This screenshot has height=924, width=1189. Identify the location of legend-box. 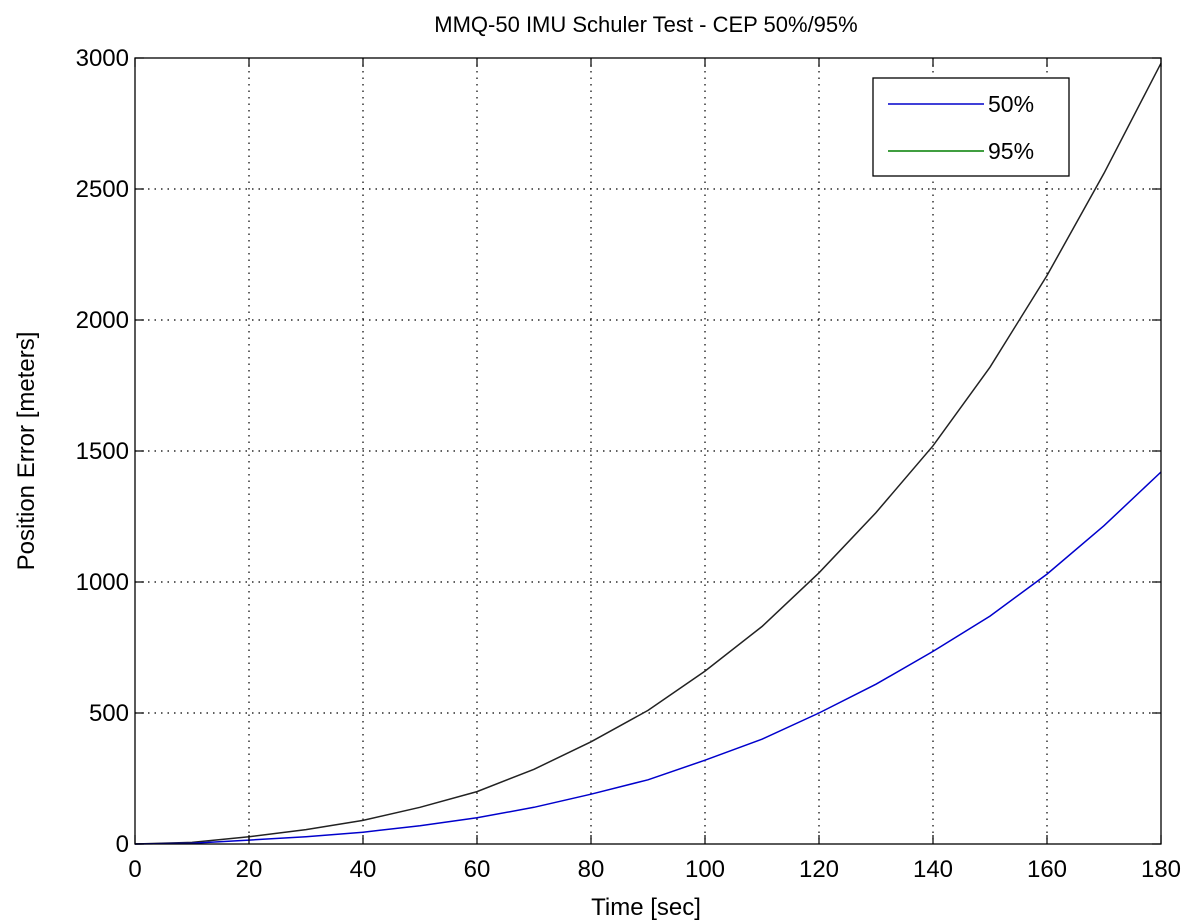
(971, 127).